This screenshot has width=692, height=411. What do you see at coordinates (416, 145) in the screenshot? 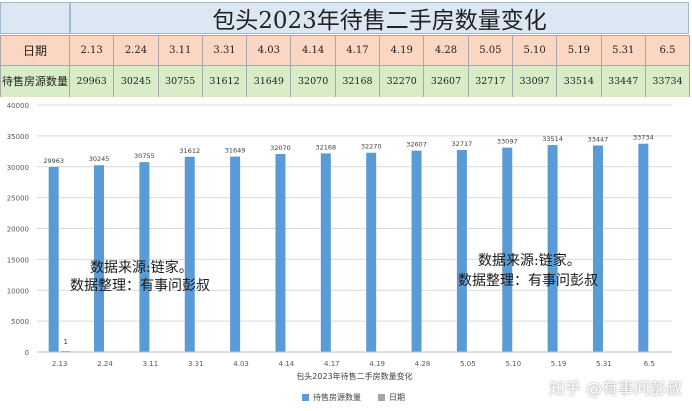
I see `data-label: 32607` at bounding box center [416, 145].